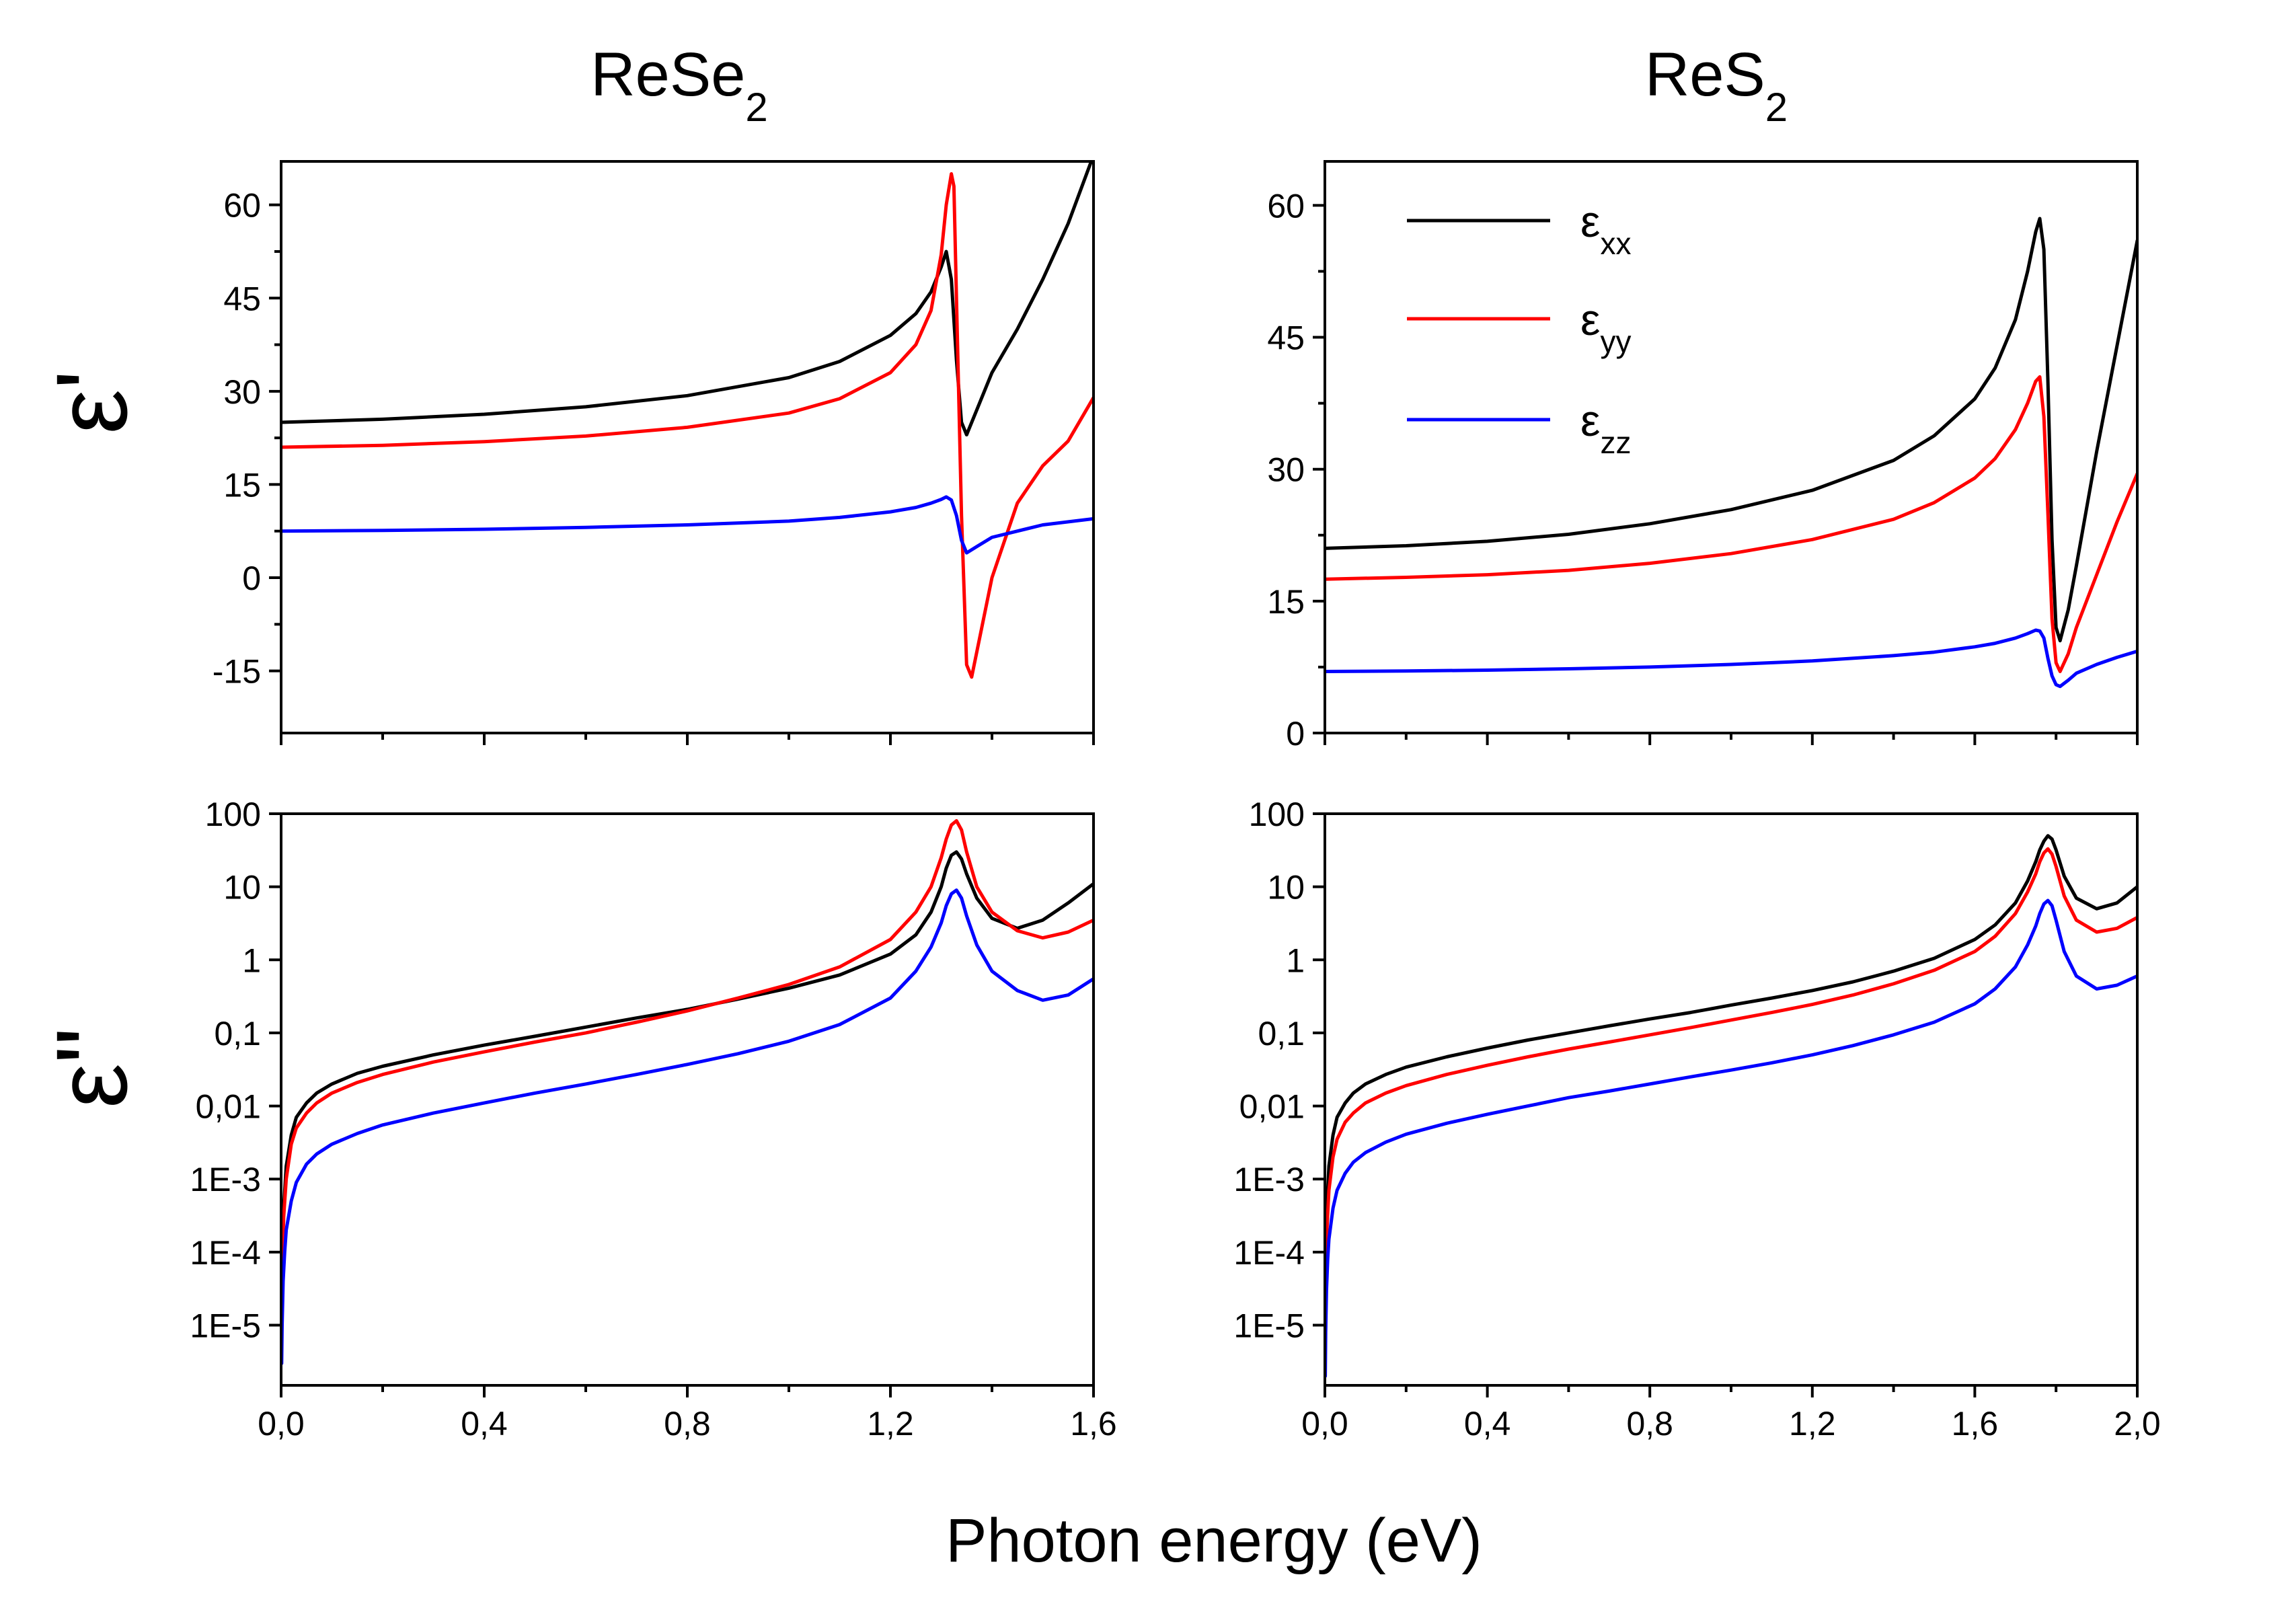 The height and width of the screenshot is (1614, 2296). What do you see at coordinates (1731, 1076) in the screenshot?
I see `series-line-res2-imag-eyy` at bounding box center [1731, 1076].